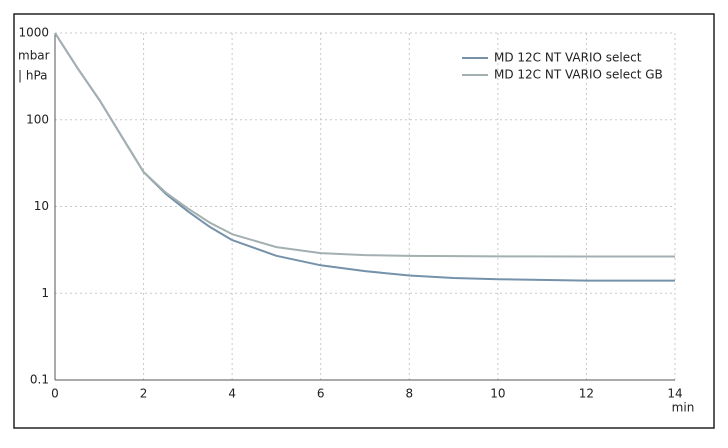 This screenshot has width=728, height=448. I want to click on x-axis-label: min, so click(683, 408).